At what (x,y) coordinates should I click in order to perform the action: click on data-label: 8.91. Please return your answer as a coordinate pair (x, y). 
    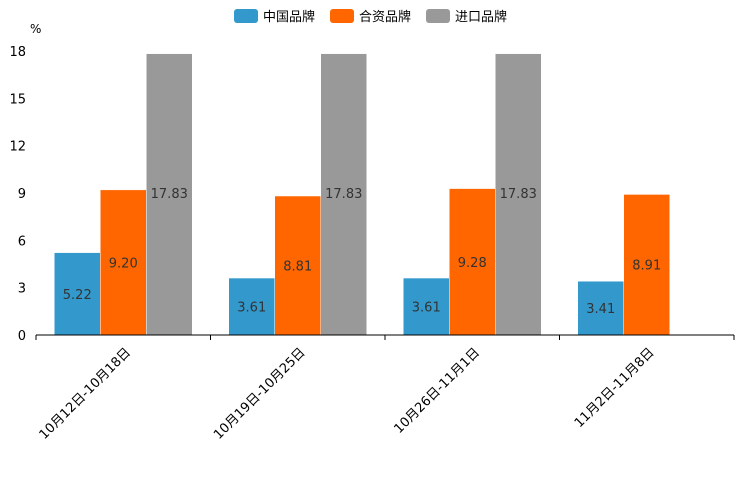
    Looking at the image, I should click on (646, 266).